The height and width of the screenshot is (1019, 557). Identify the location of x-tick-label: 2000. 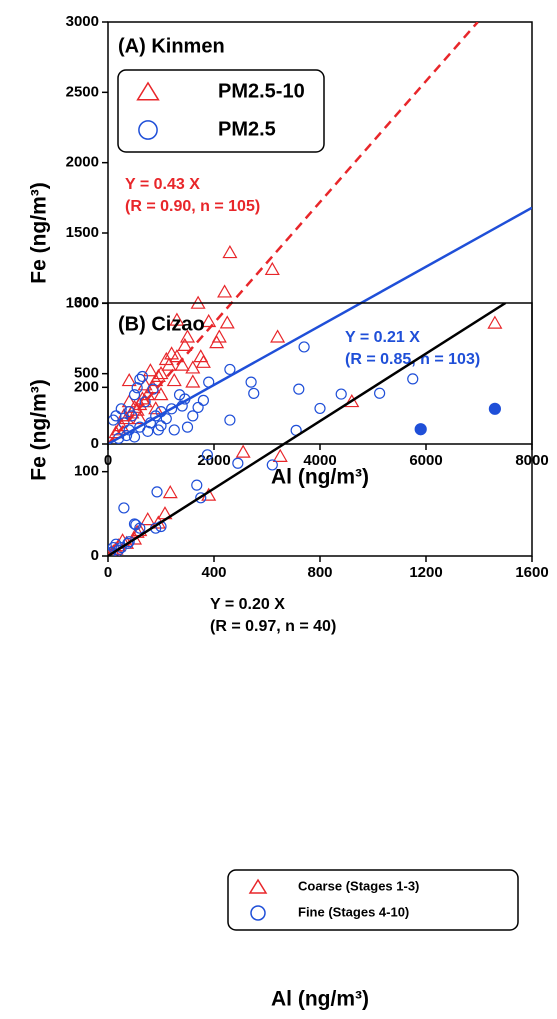
(213, 460).